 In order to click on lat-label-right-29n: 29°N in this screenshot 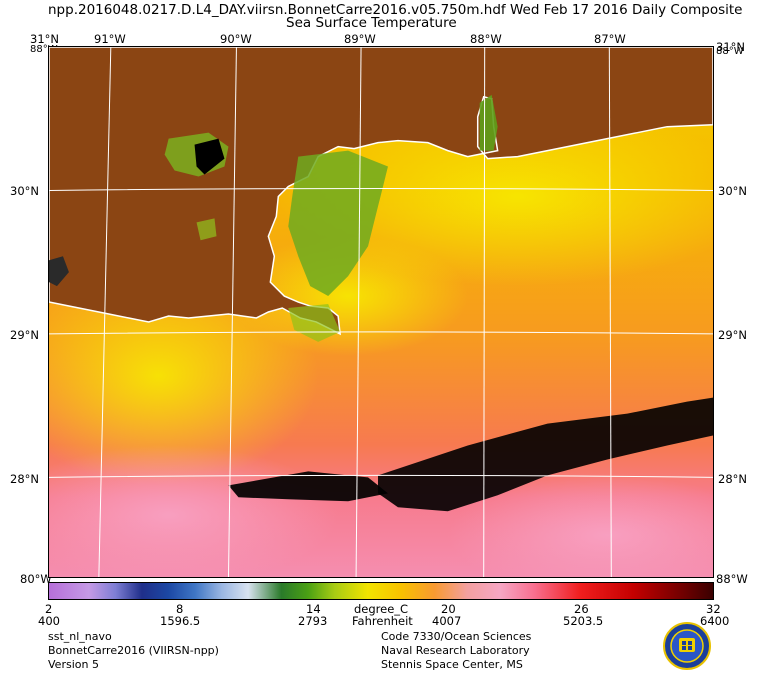, I will do `click(732, 335)`.